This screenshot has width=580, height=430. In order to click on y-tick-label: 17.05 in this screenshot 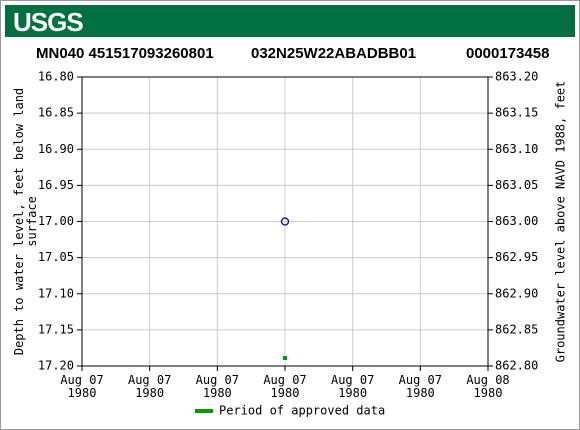, I will do `click(56, 257)`.